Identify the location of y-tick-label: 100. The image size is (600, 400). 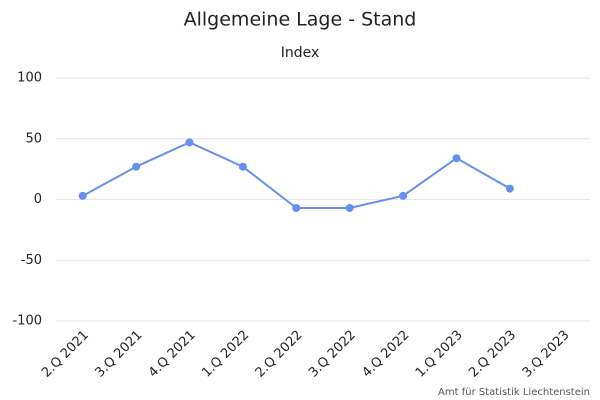
(29, 78).